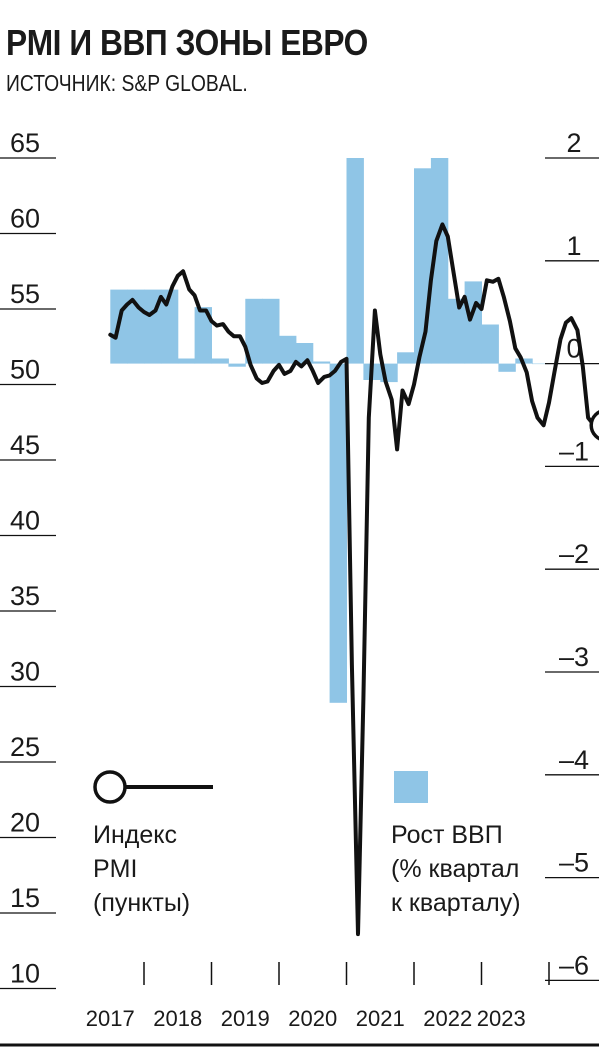 The height and width of the screenshot is (1049, 599). I want to click on chart-title: PMI И ВВП ЗОНЫ ЕВРО, so click(187, 42).